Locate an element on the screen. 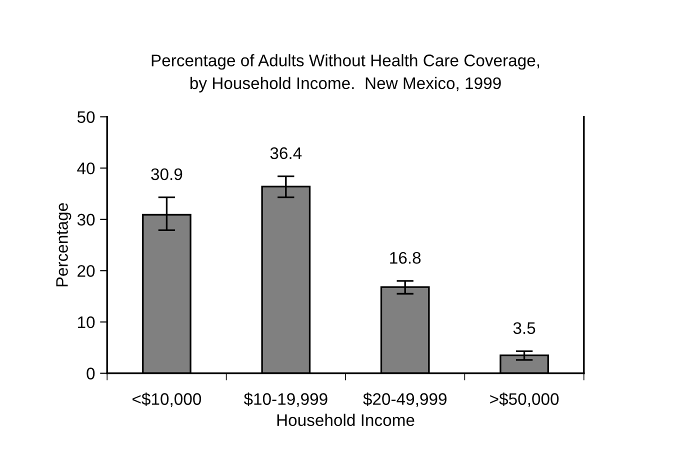 The height and width of the screenshot is (458, 691). y-tick-label: 0 is located at coordinates (90, 374).